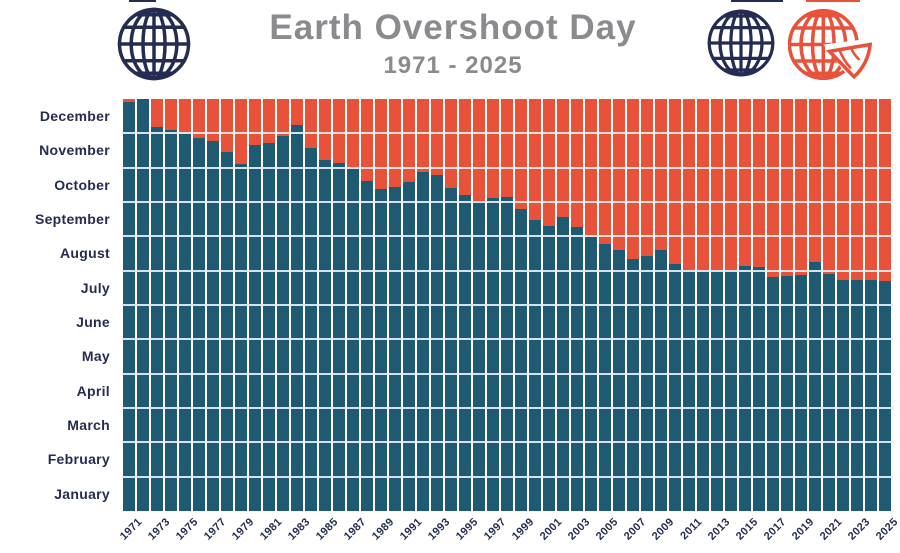  I want to click on bar-1974-overshoot, so click(171, 114).